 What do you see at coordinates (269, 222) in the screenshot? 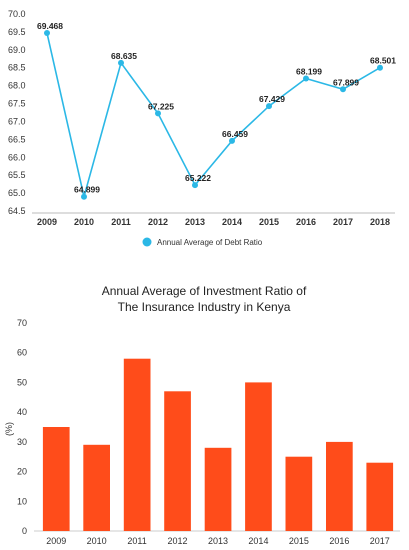
I see `line-x-tick-label: 2015` at bounding box center [269, 222].